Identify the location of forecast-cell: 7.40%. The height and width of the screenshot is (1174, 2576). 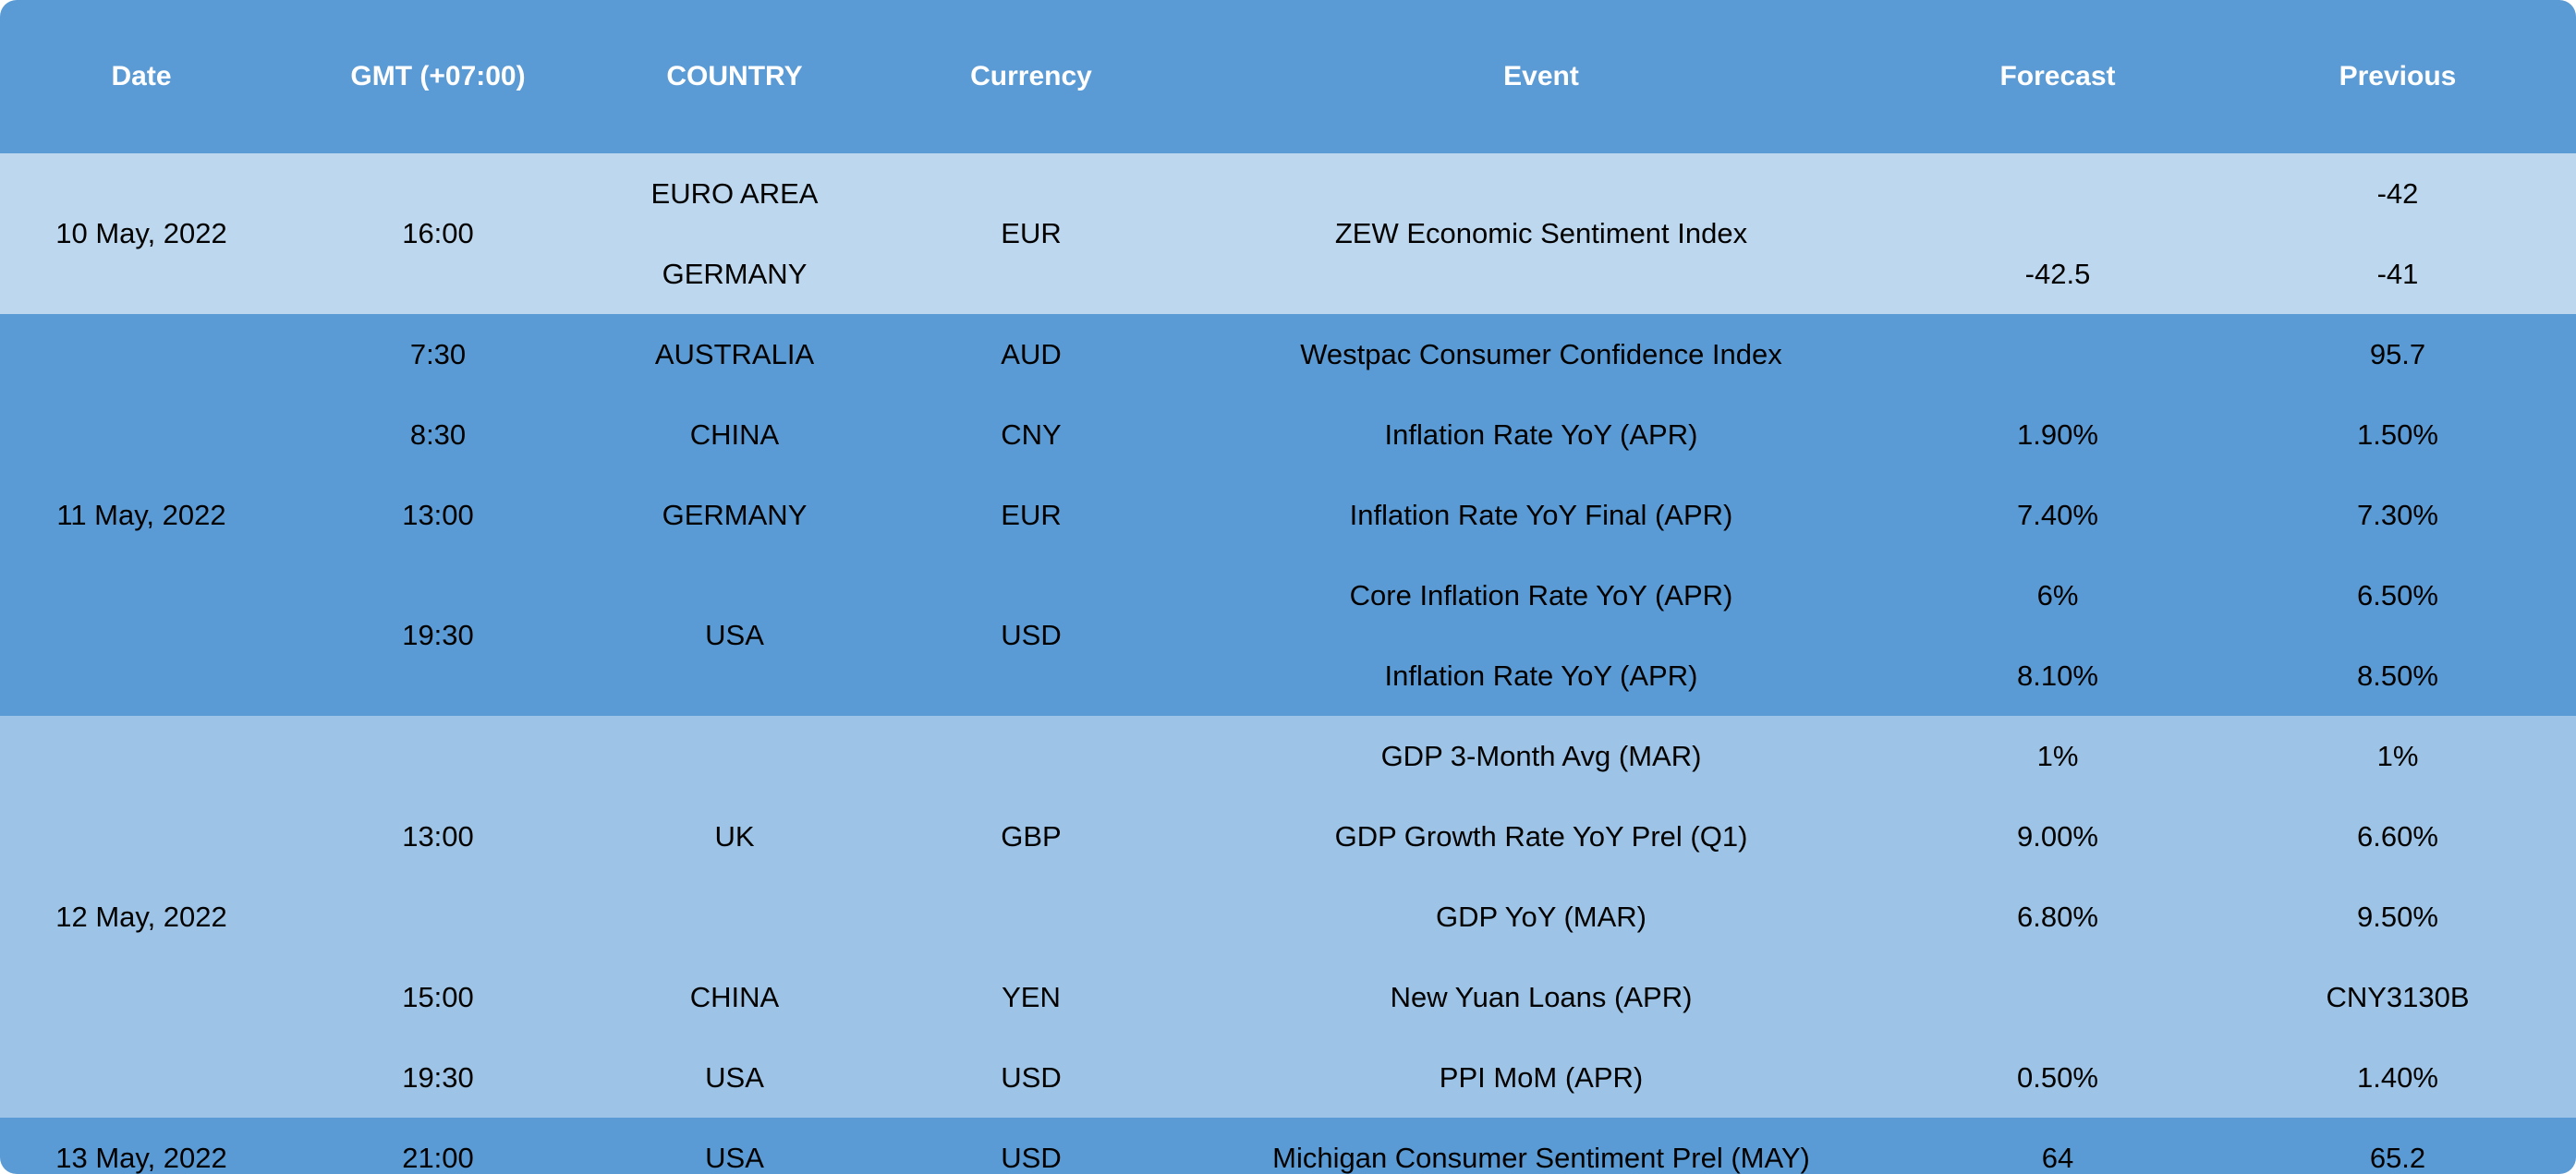
(2057, 515).